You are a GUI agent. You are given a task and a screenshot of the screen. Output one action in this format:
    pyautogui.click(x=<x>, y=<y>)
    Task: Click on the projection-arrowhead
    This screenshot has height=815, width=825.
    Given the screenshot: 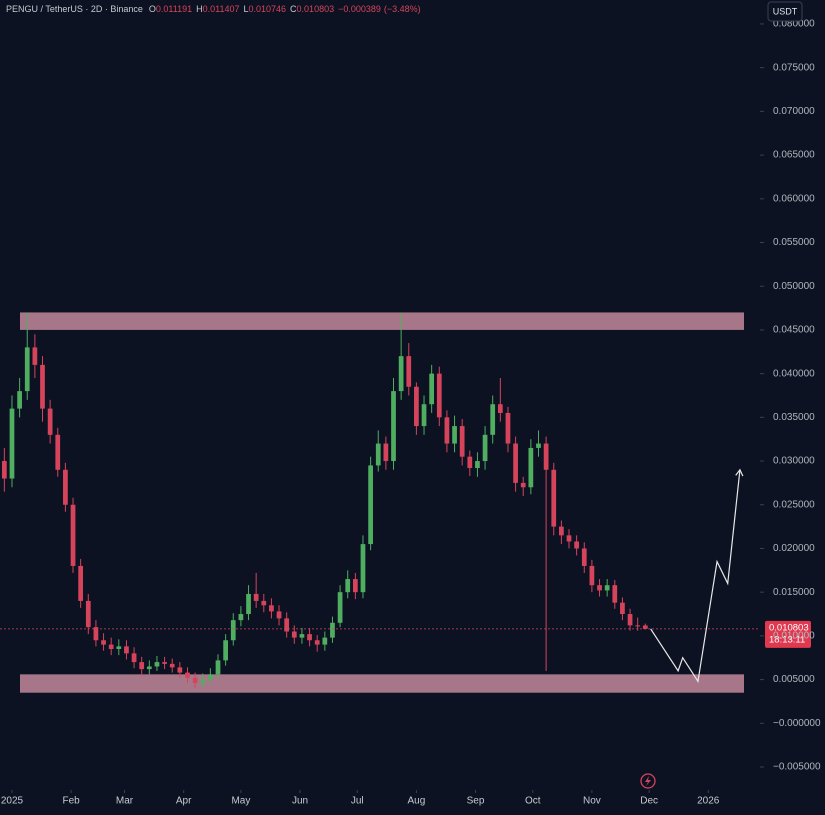 What is the action you would take?
    pyautogui.click(x=739, y=472)
    